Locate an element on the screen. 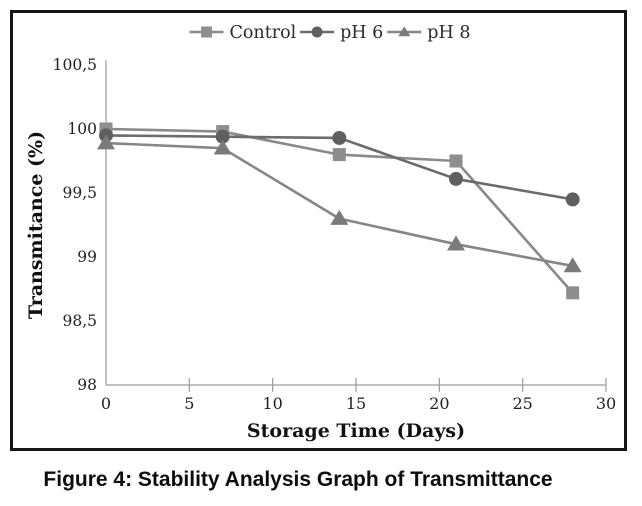 This screenshot has height=506, width=642. x-tick-label: 30 is located at coordinates (606, 403).